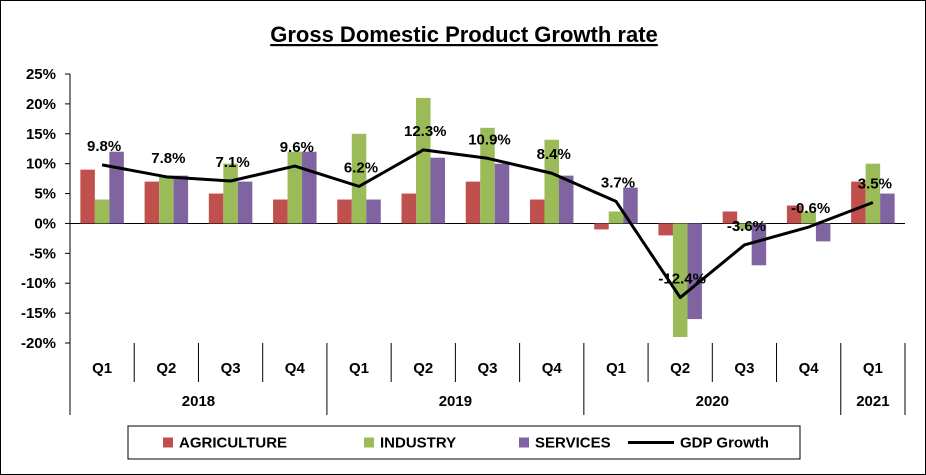  What do you see at coordinates (872, 401) in the screenshot?
I see `x-tick-label-year: 2021` at bounding box center [872, 401].